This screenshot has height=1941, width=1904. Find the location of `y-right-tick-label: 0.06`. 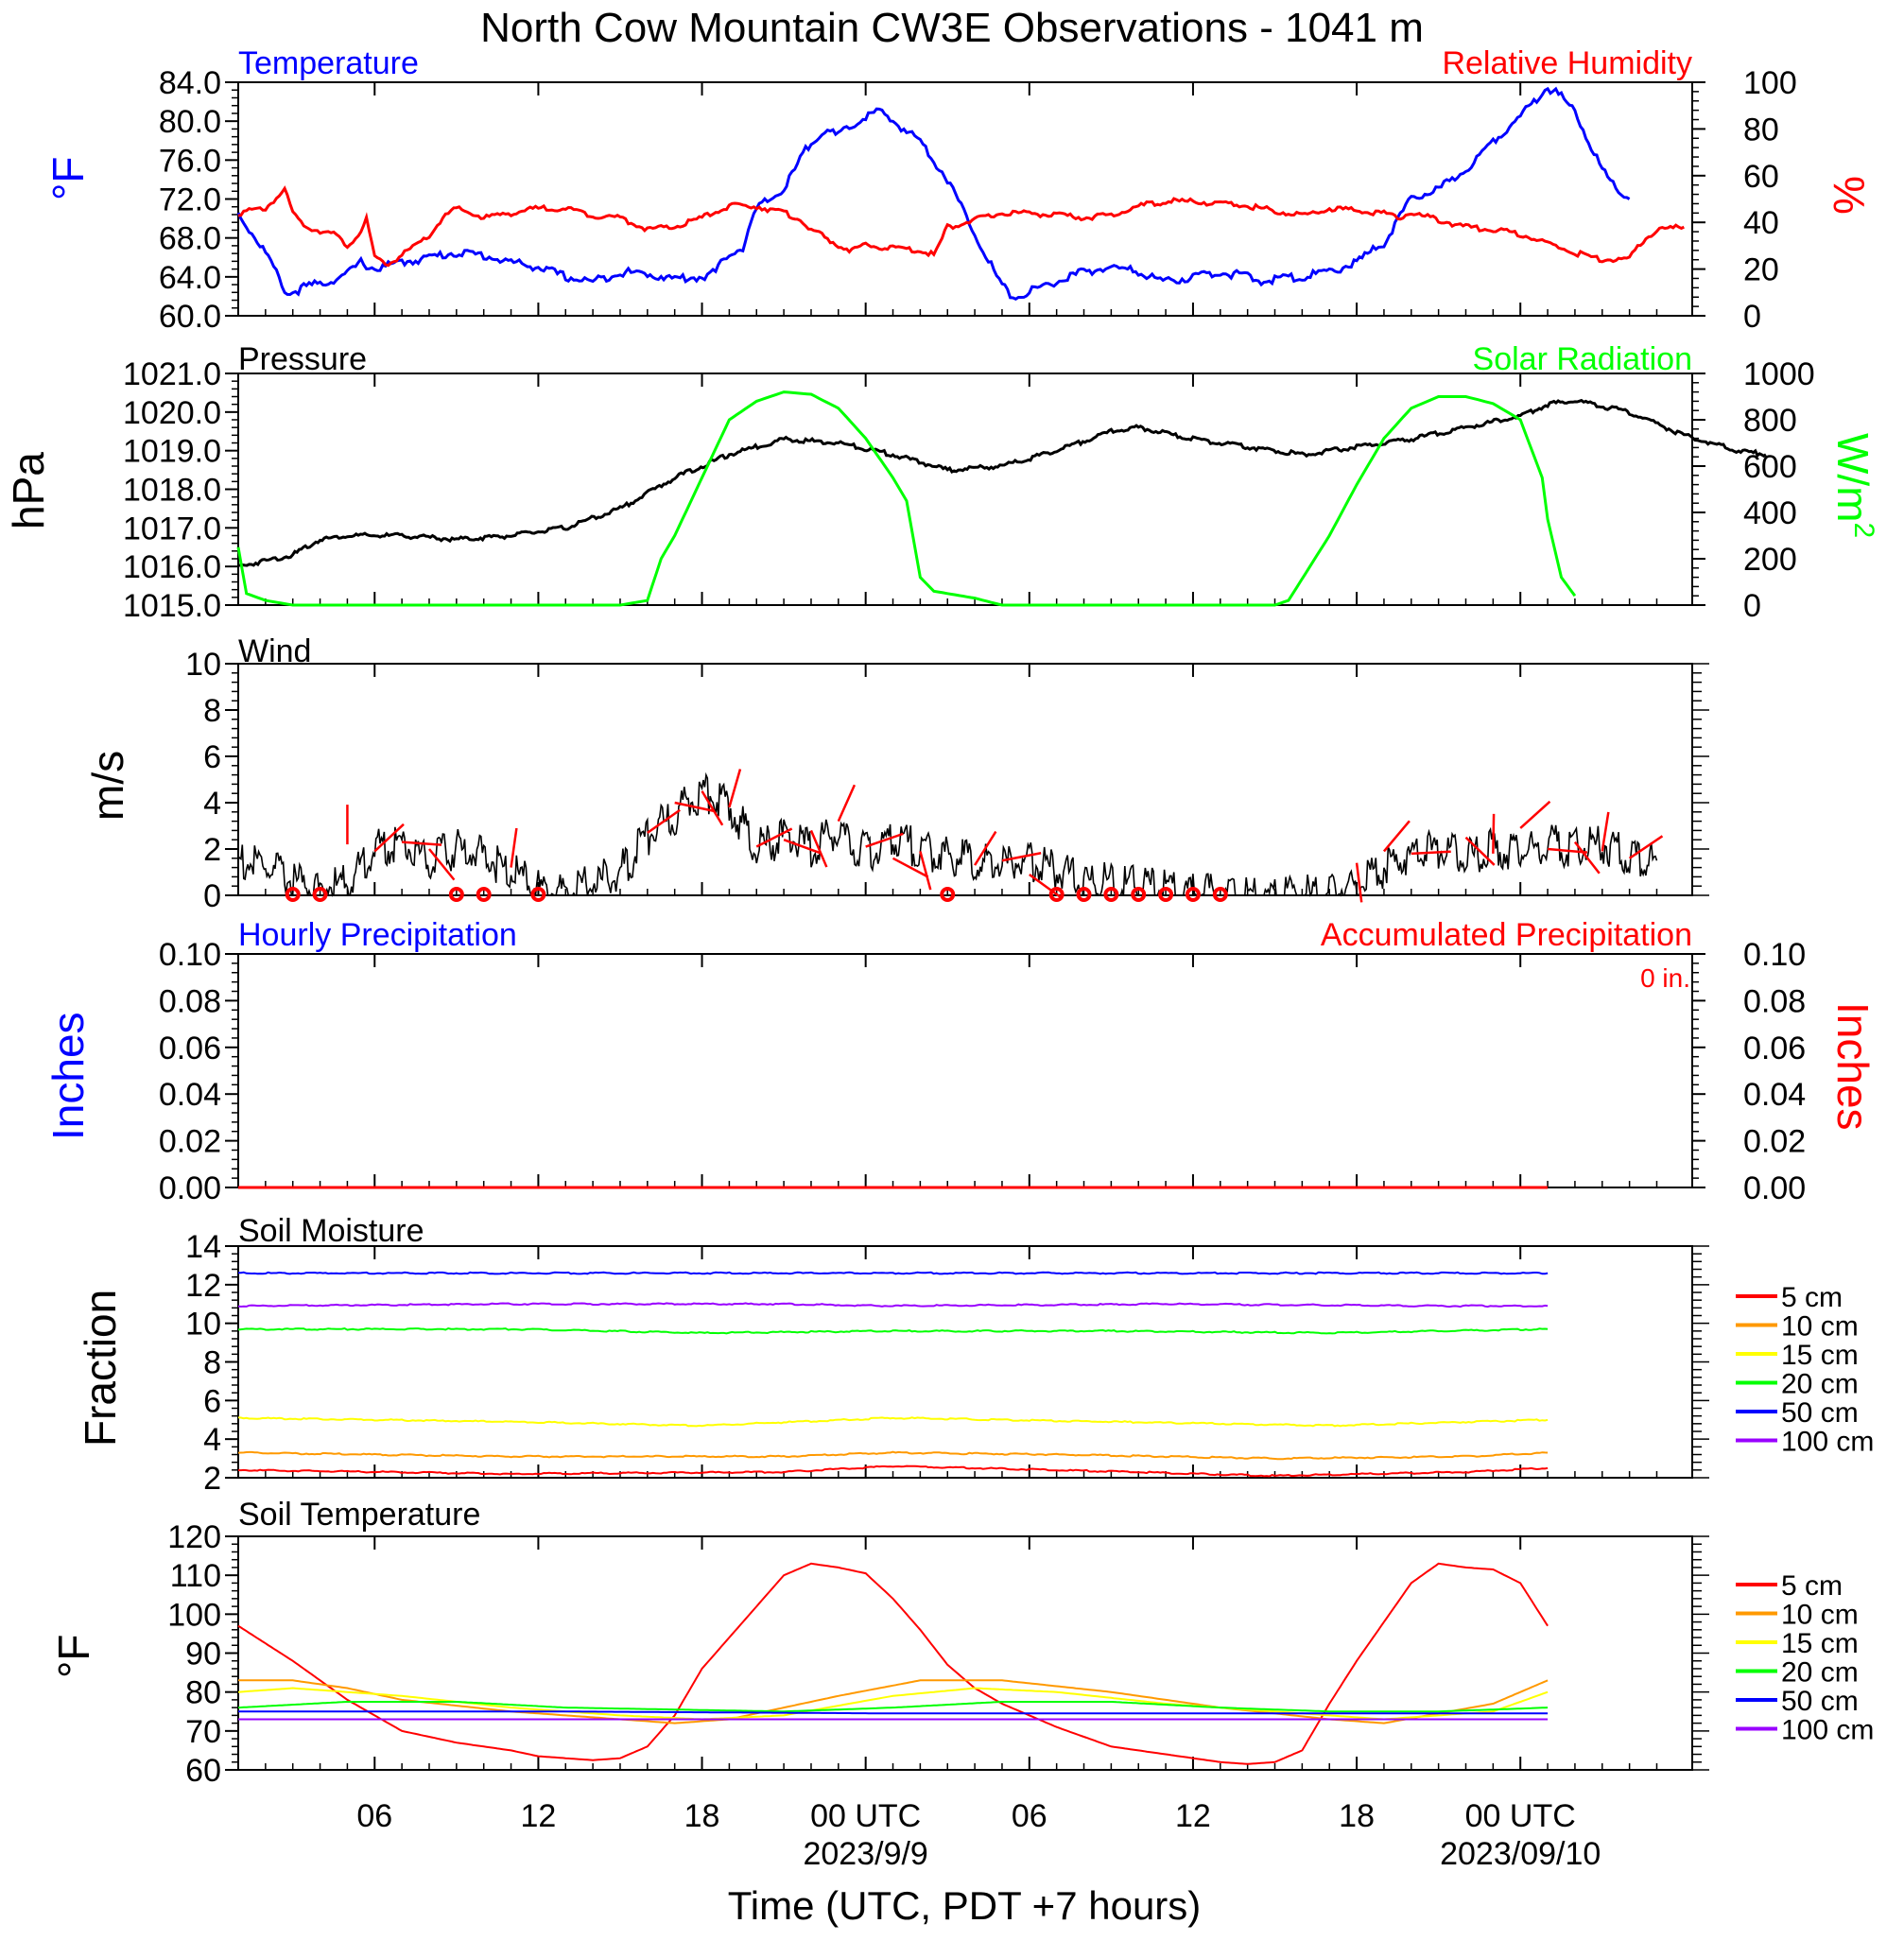

y-right-tick-label: 0.06 is located at coordinates (1774, 1049).